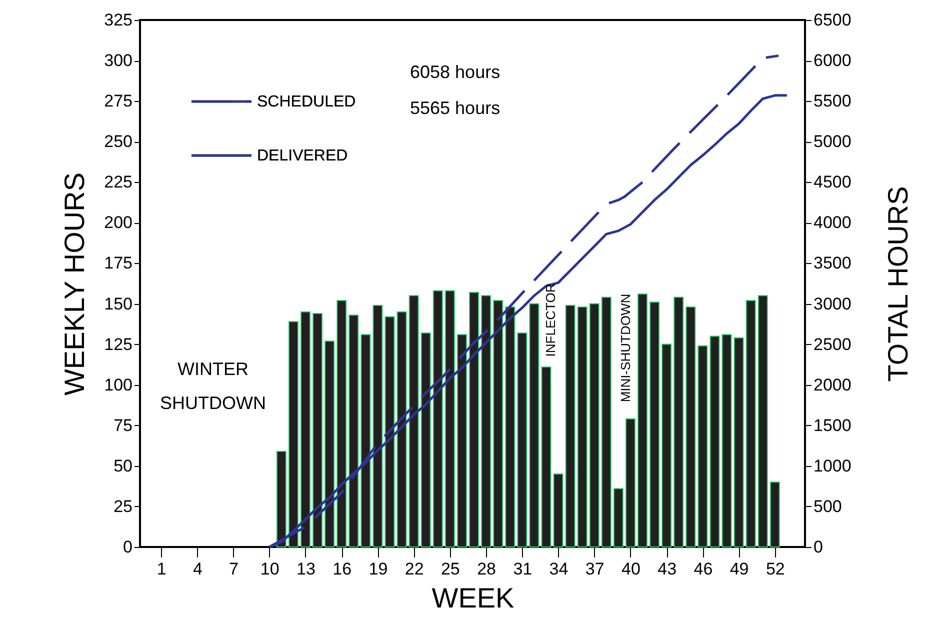 This screenshot has width=943, height=631. What do you see at coordinates (213, 386) in the screenshot?
I see `annotation: WINTER SHUTDOWN` at bounding box center [213, 386].